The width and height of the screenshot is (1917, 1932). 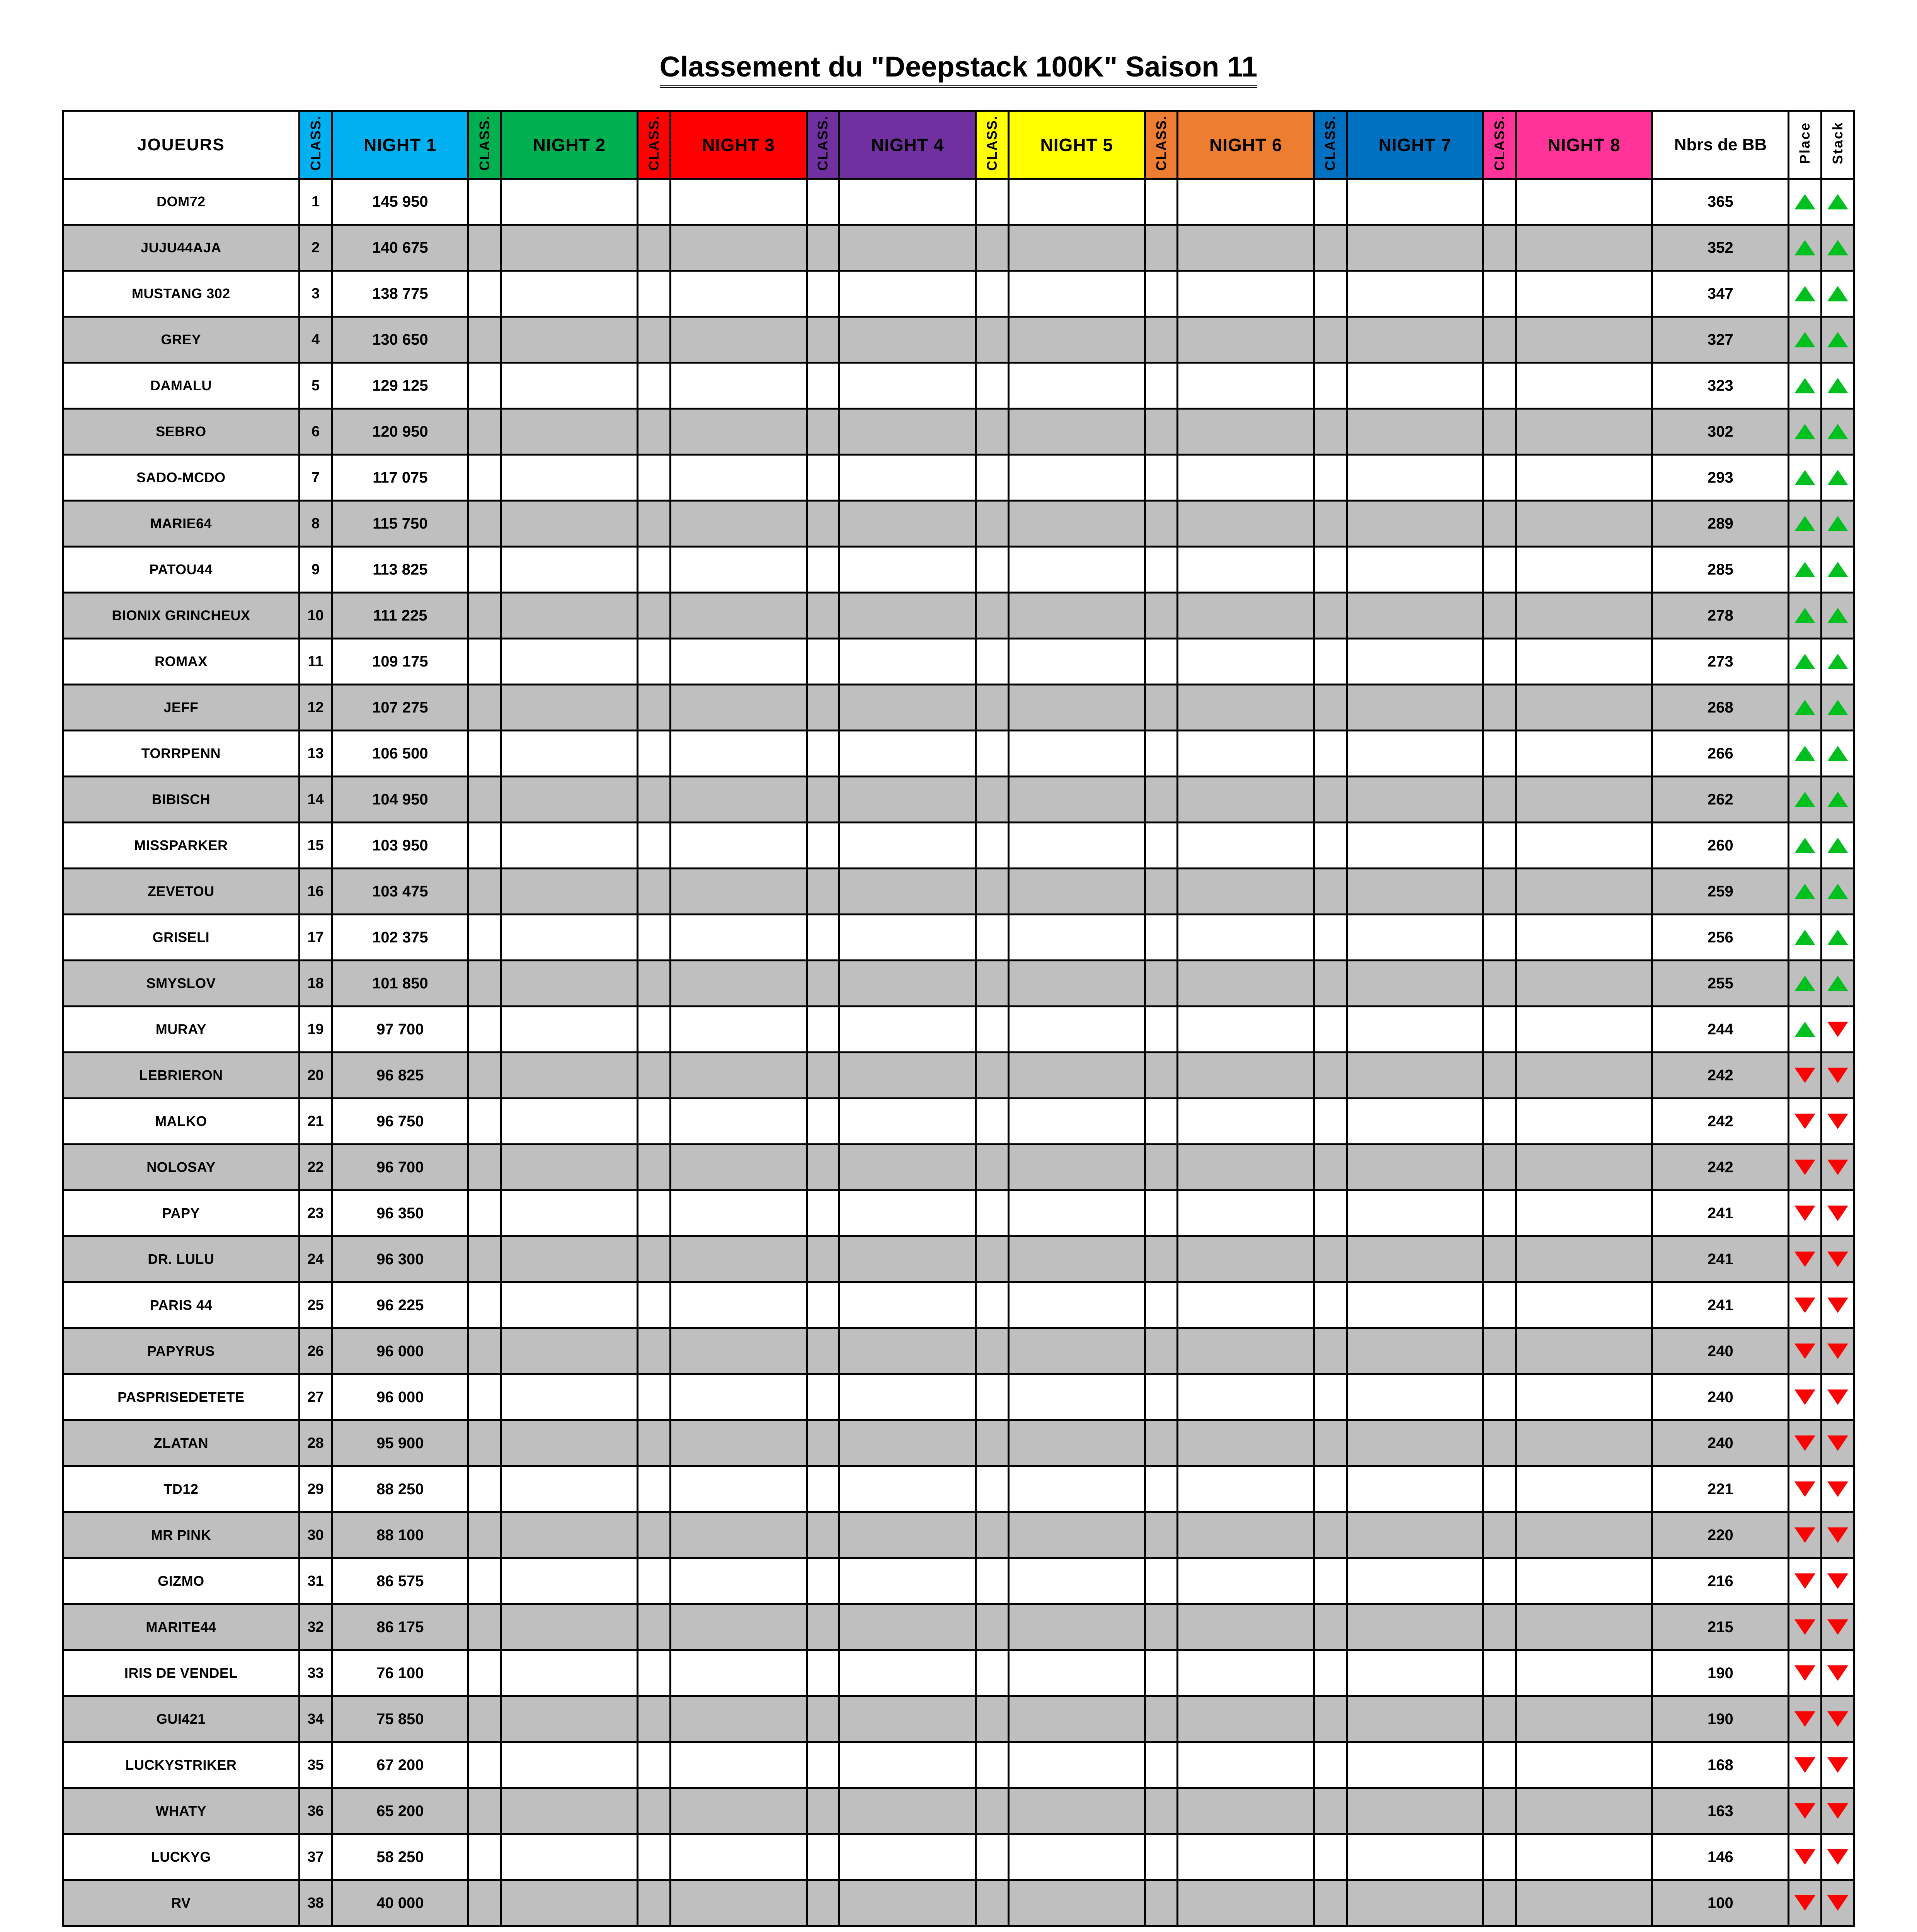 I want to click on player-name: MR PINK, so click(x=181, y=1535).